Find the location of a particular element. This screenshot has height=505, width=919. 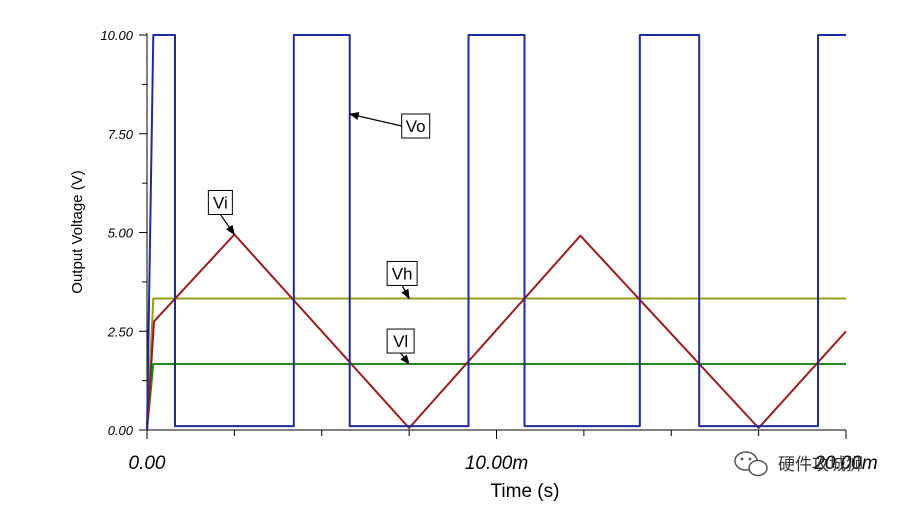

watermark: 硬件攻城狮 is located at coordinates (798, 464).